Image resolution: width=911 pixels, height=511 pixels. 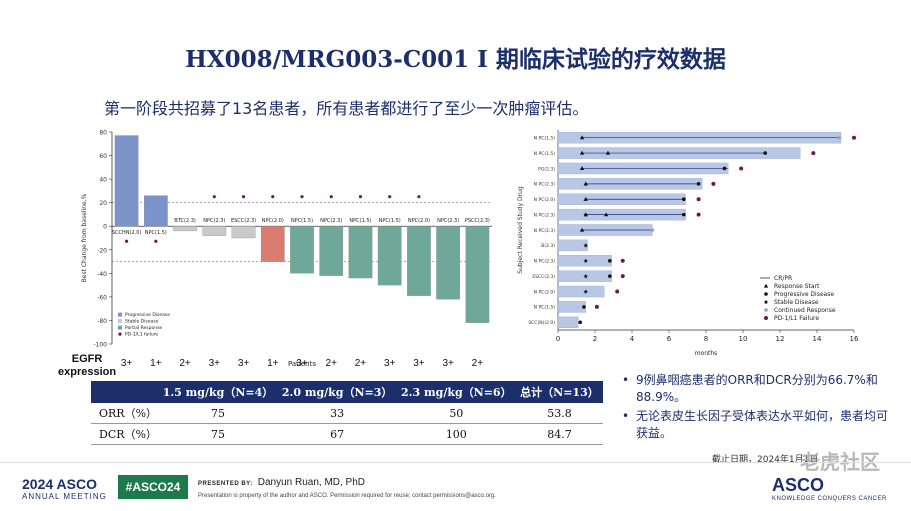 What do you see at coordinates (455, 486) in the screenshot?
I see `footer` at bounding box center [455, 486].